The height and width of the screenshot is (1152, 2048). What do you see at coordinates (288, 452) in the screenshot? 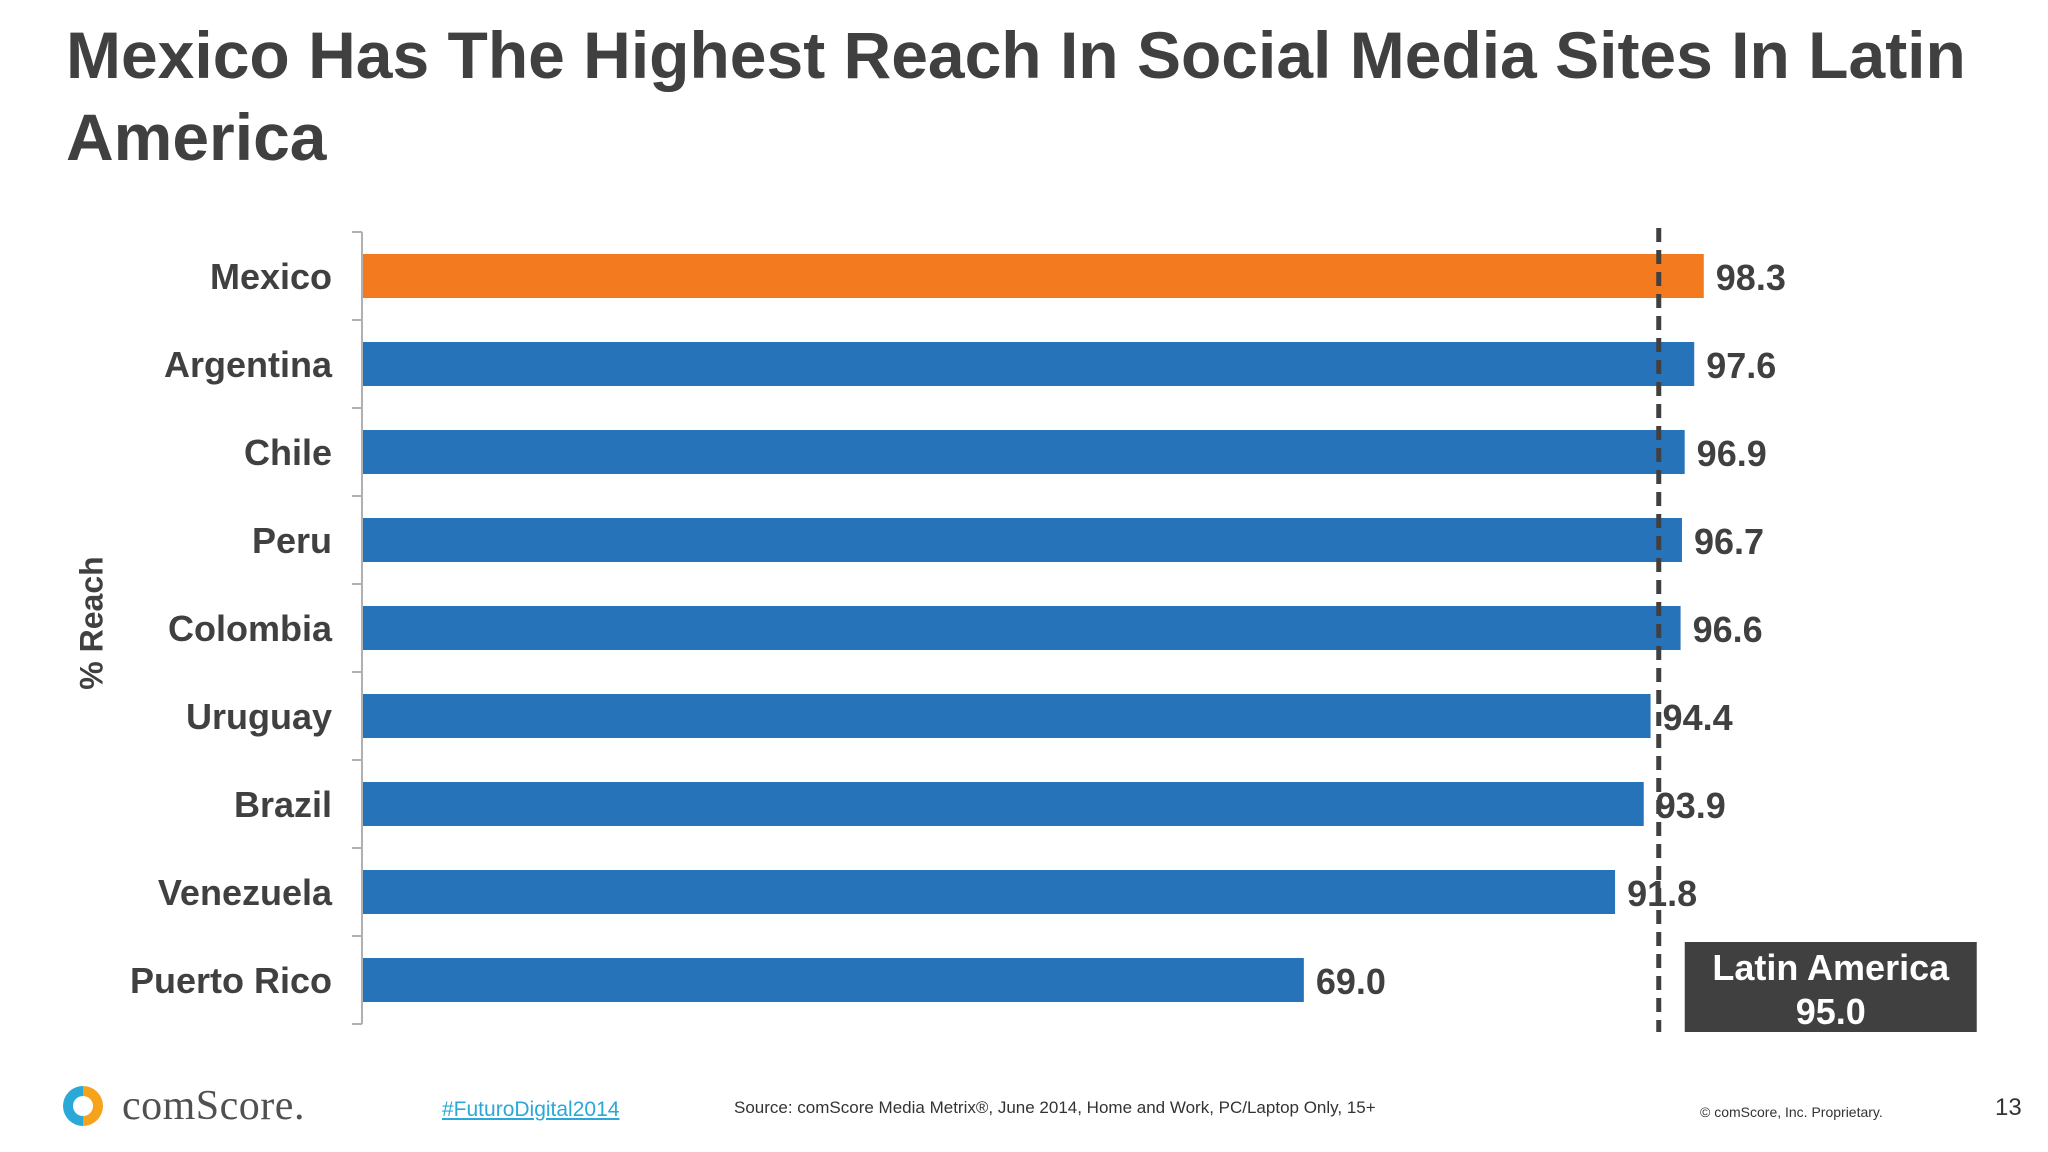
I see `category-label: Chile` at bounding box center [288, 452].